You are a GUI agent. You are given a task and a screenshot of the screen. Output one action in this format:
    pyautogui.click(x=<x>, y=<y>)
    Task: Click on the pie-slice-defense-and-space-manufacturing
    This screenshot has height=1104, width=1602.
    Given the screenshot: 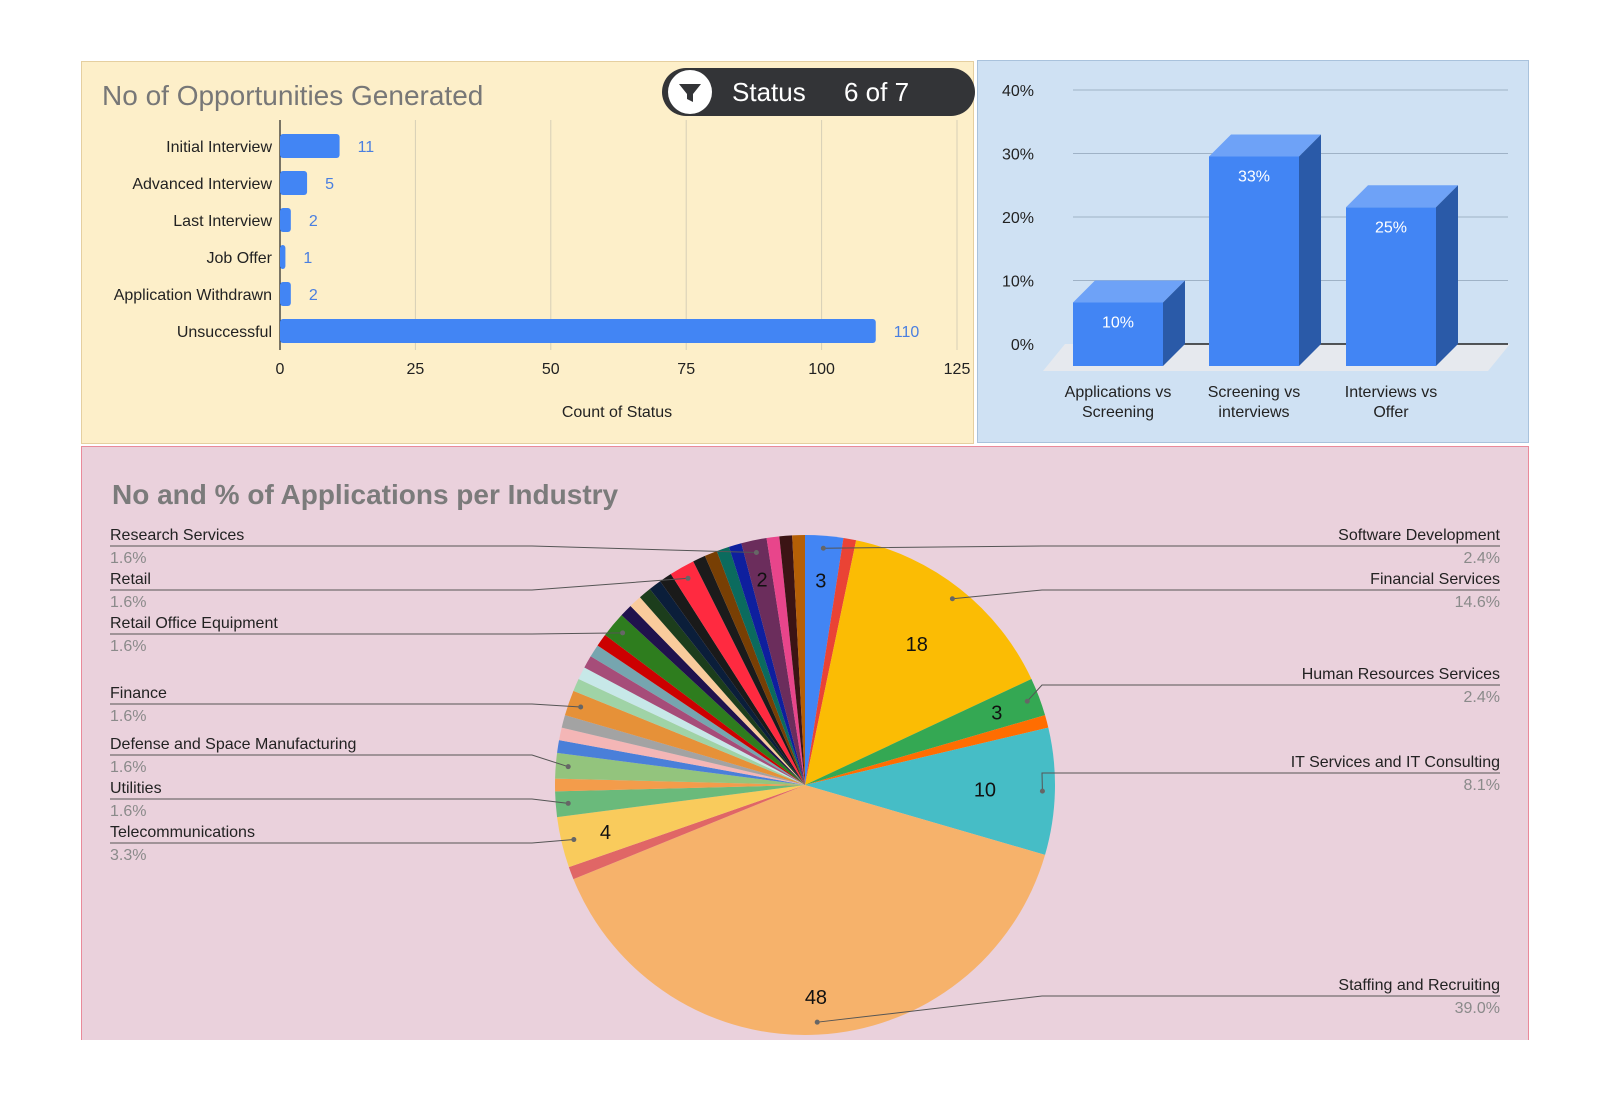 What is the action you would take?
    pyautogui.click(x=680, y=768)
    